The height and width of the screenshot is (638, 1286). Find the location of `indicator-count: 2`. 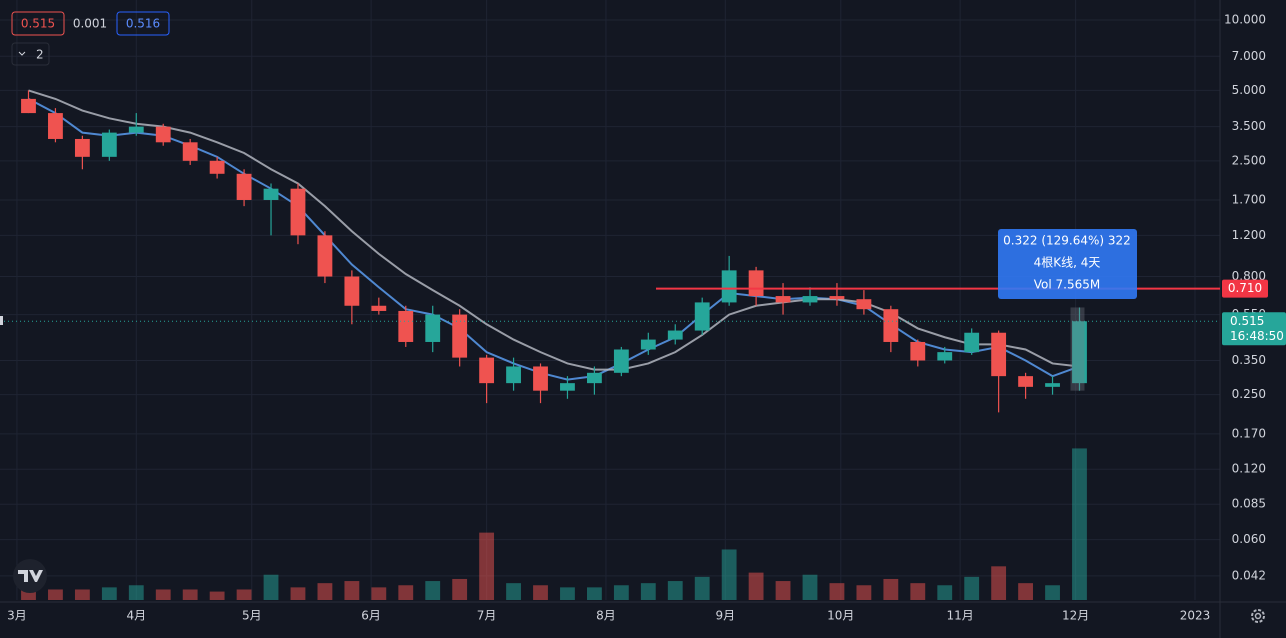

indicator-count: 2 is located at coordinates (40, 55).